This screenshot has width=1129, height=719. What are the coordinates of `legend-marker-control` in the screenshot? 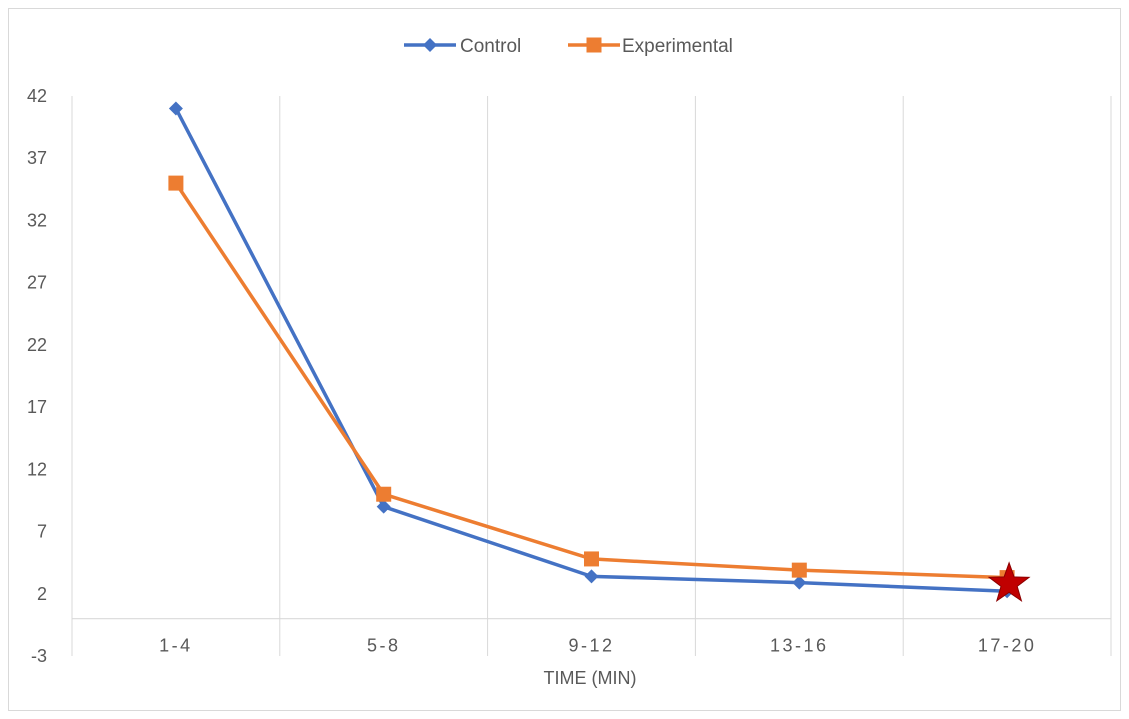 It's located at (430, 45).